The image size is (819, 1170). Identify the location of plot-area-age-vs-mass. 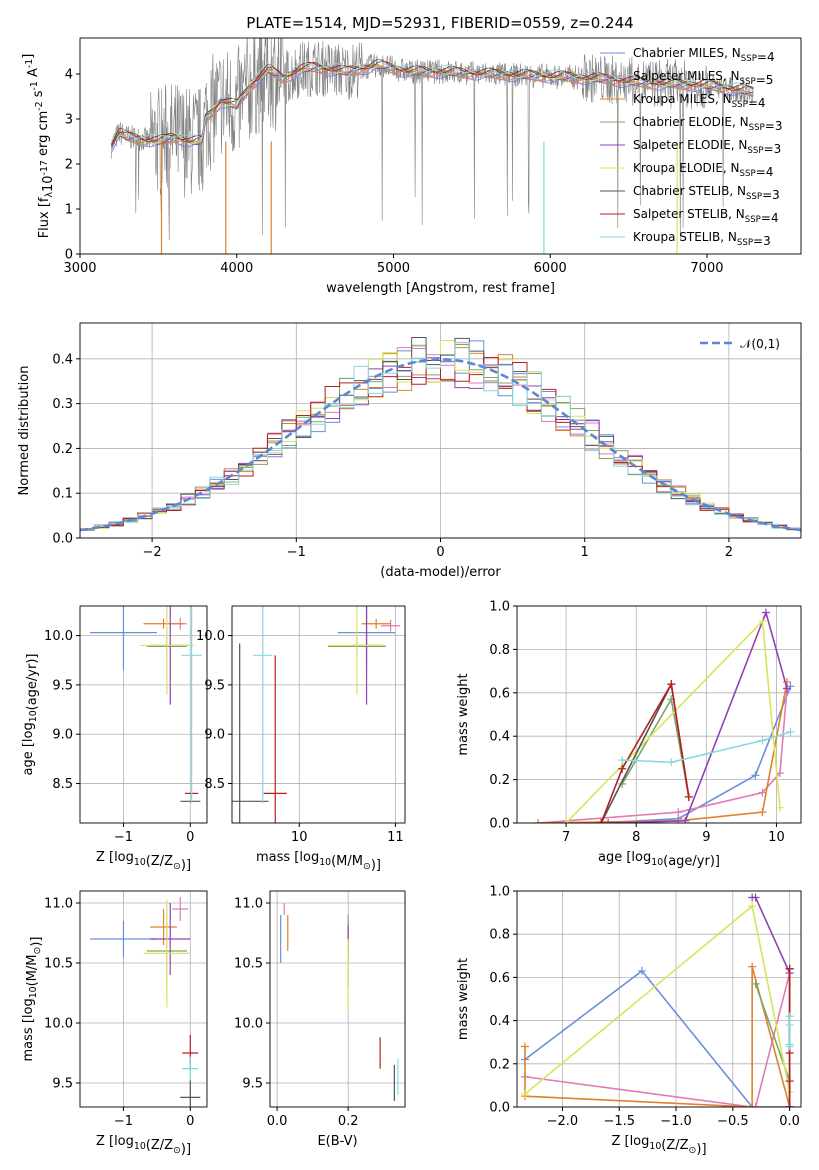
(316, 714).